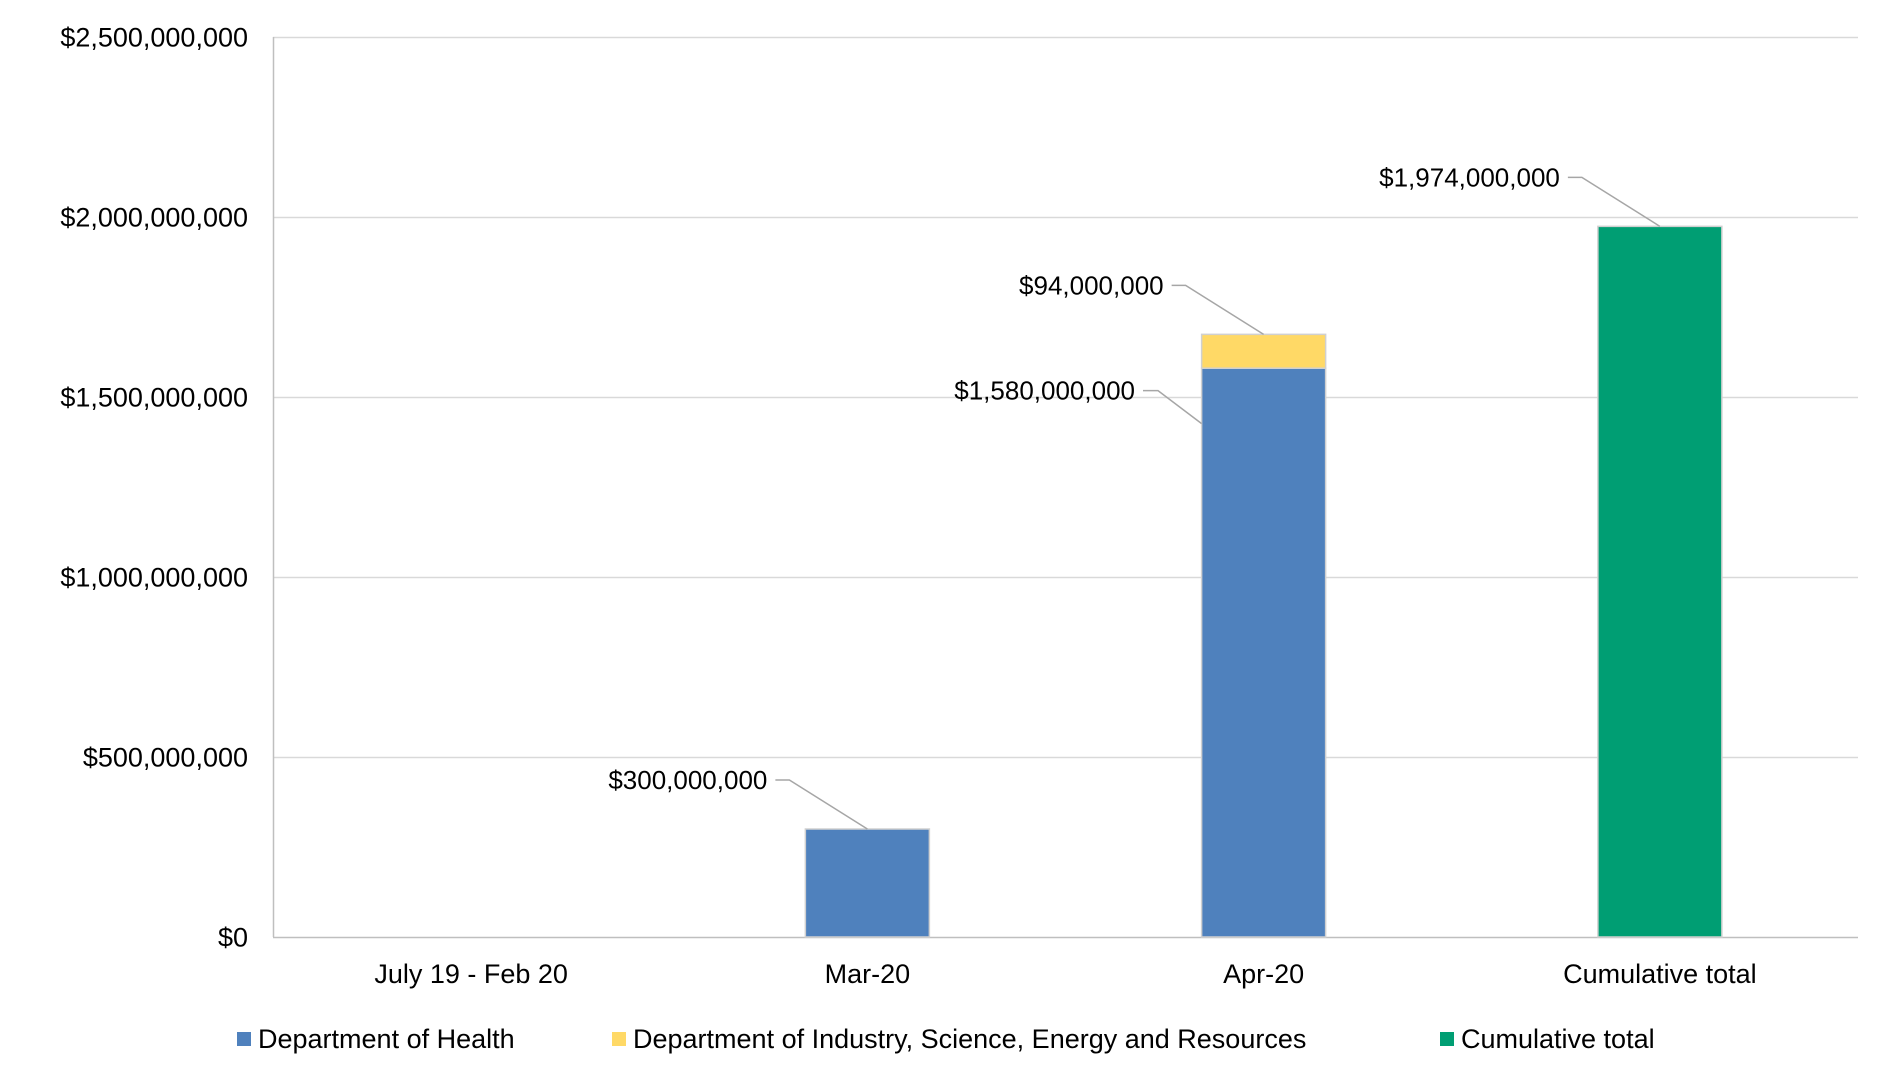 The width and height of the screenshot is (1892, 1077). Describe the element at coordinates (165, 758) in the screenshot. I see `y-tick-label: $500,000,000` at that location.